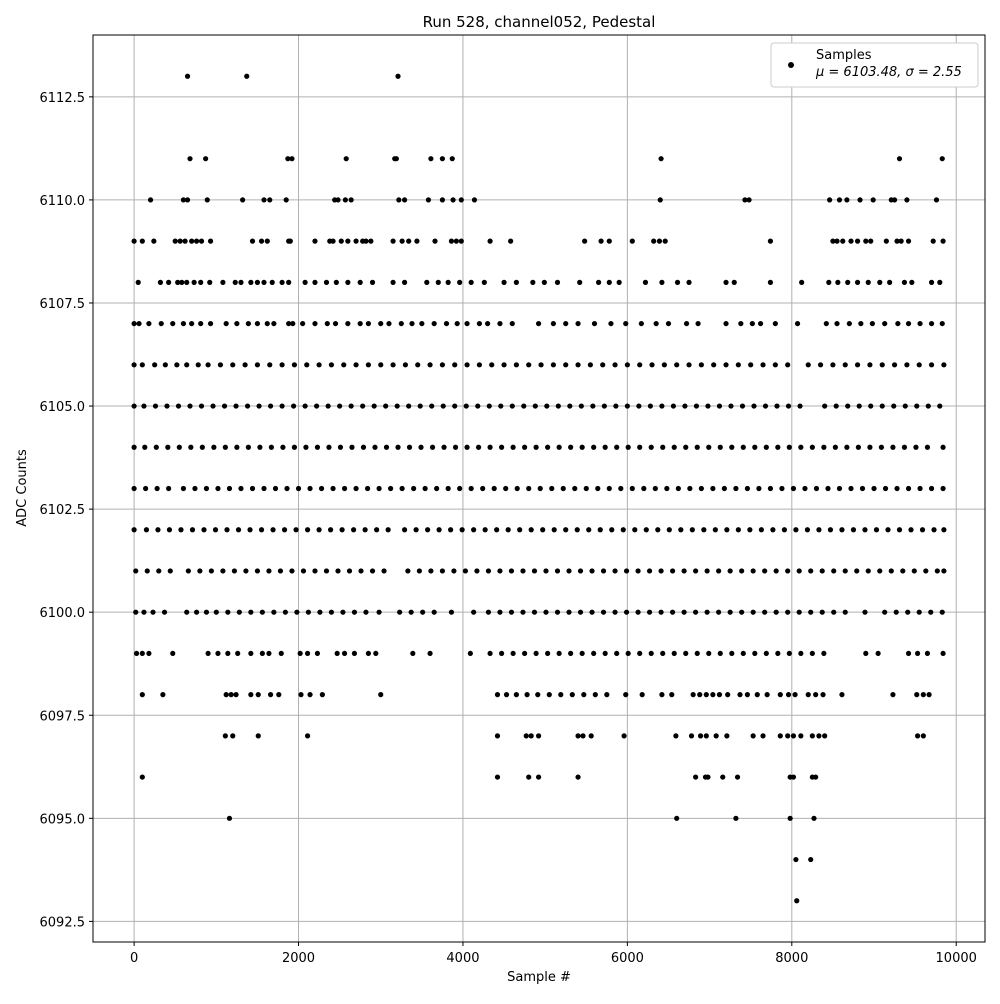 This screenshot has width=1000, height=1004. I want to click on y-tick-label: 6095.0, so click(63, 819).